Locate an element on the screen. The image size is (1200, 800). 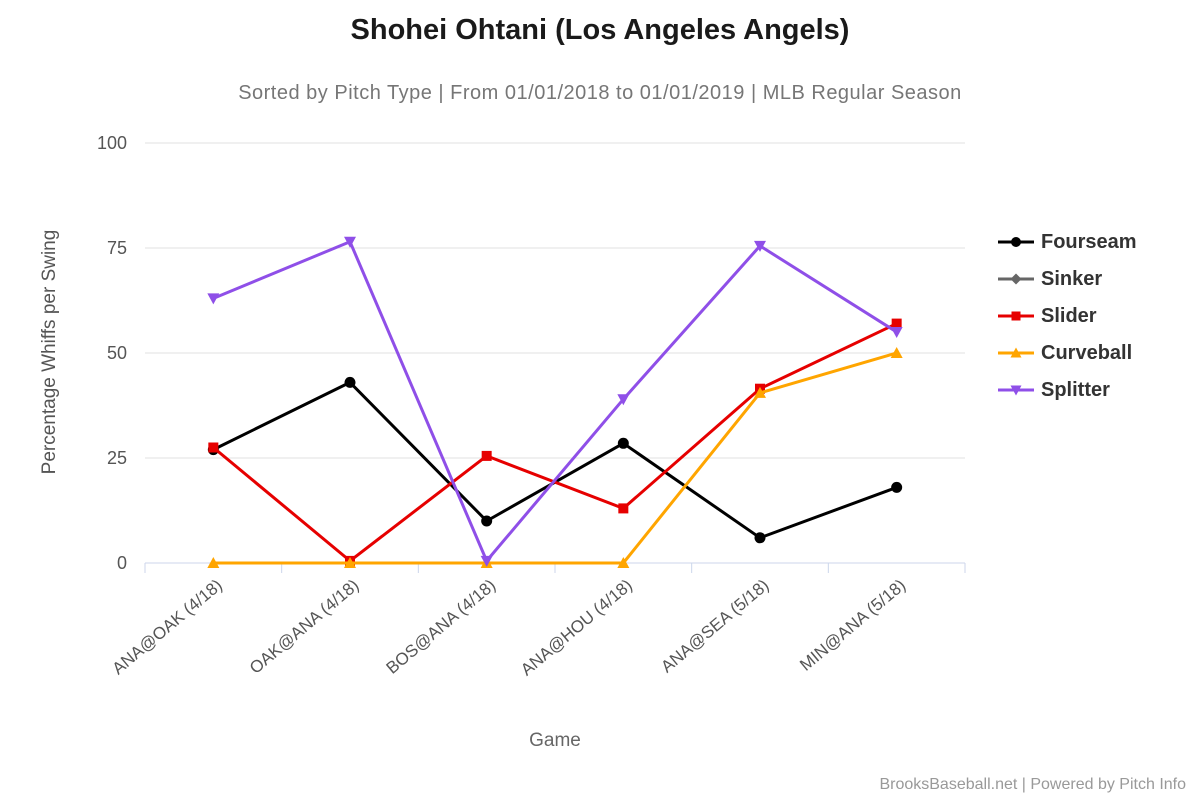
legend-label: Slider is located at coordinates (1069, 315).